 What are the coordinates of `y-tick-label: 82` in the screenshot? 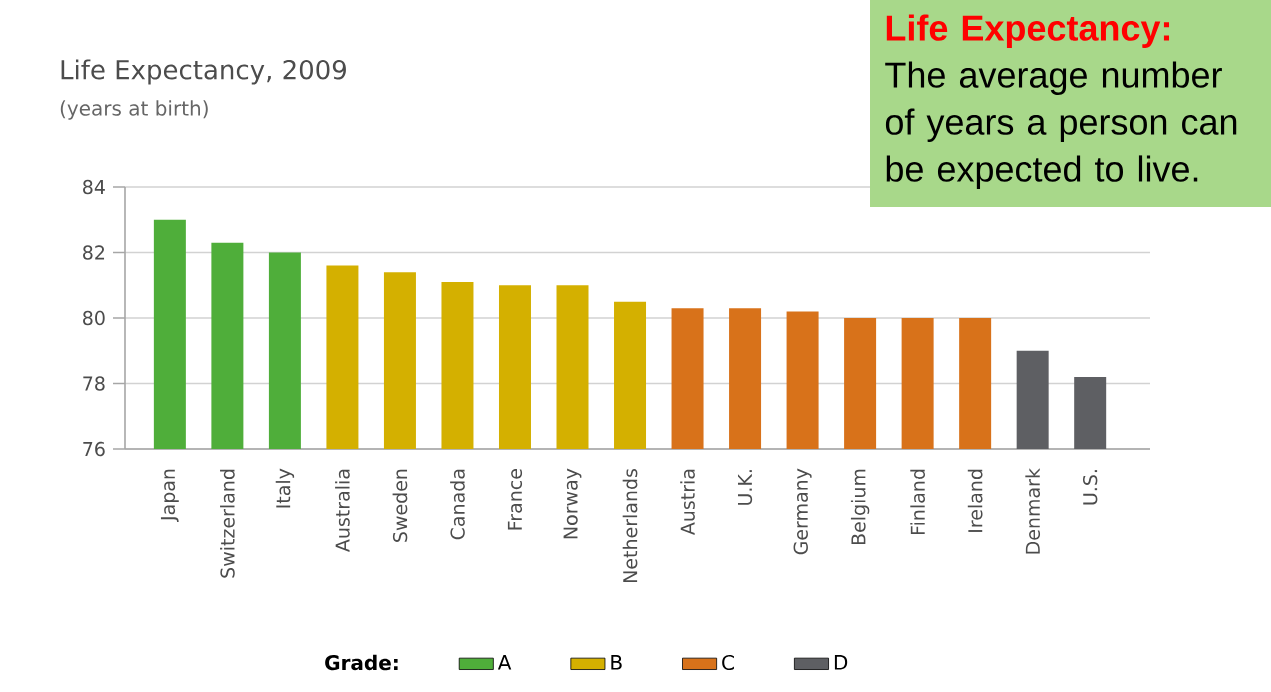 It's located at (94, 252).